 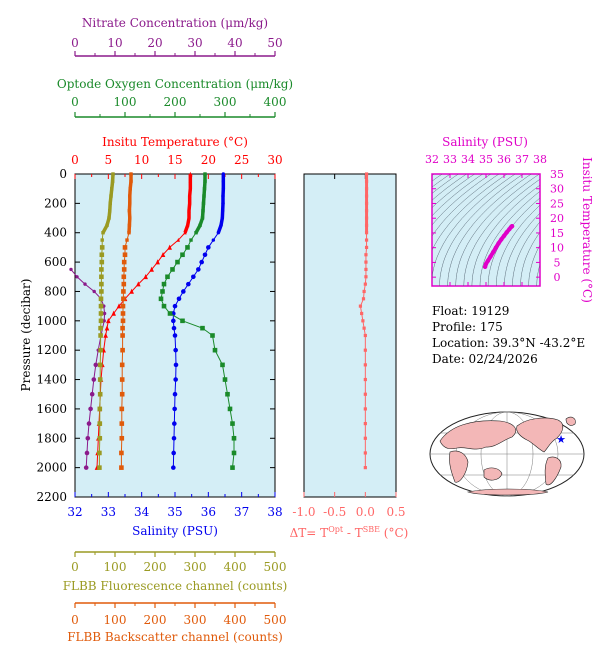 What do you see at coordinates (174, 512) in the screenshot?
I see `tick-label: 35` at bounding box center [174, 512].